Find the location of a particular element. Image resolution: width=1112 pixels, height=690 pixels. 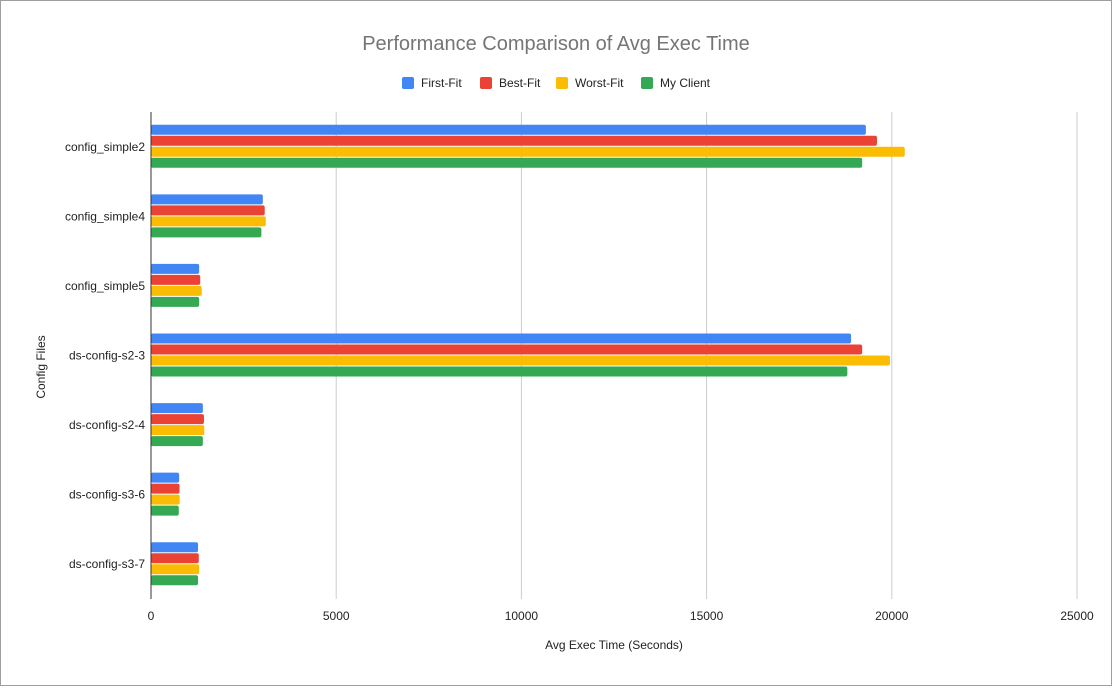

y-tick-label: config_simple2 is located at coordinates (105, 147).